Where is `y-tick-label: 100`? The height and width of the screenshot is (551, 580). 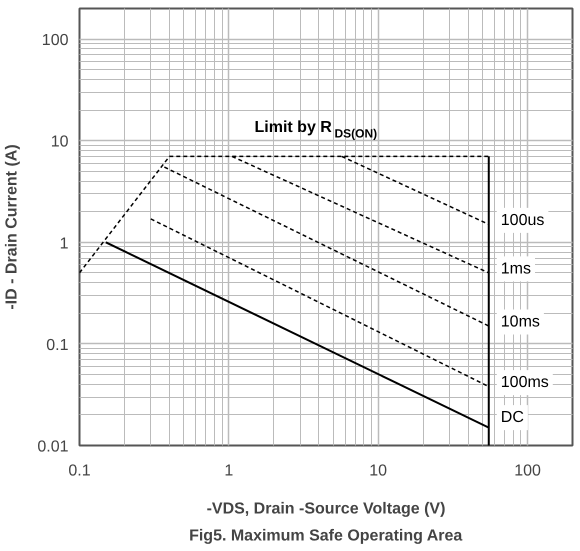
y-tick-label: 100 is located at coordinates (55, 41).